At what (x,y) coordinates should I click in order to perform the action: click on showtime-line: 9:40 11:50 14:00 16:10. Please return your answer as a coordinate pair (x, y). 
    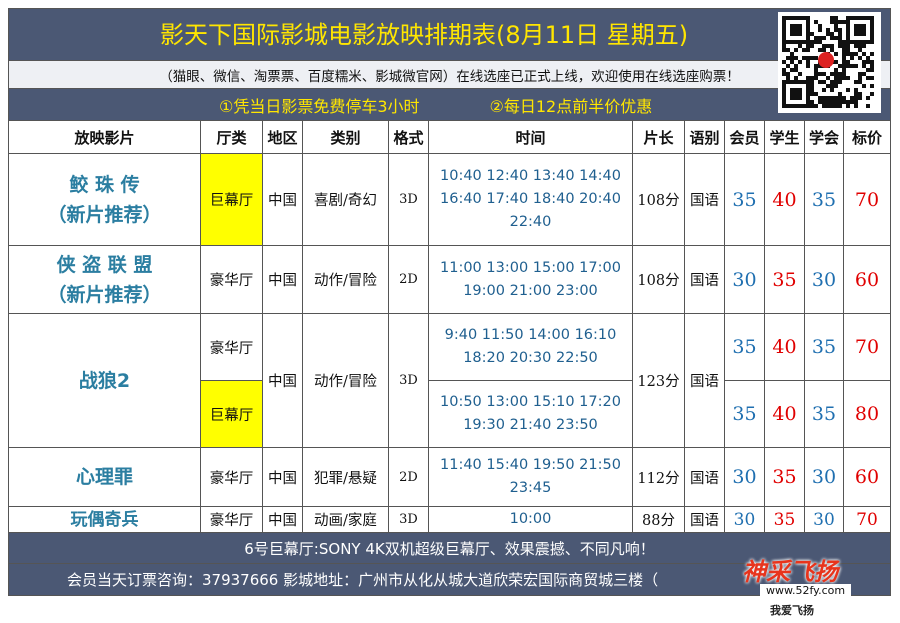
    Looking at the image, I should click on (530, 335).